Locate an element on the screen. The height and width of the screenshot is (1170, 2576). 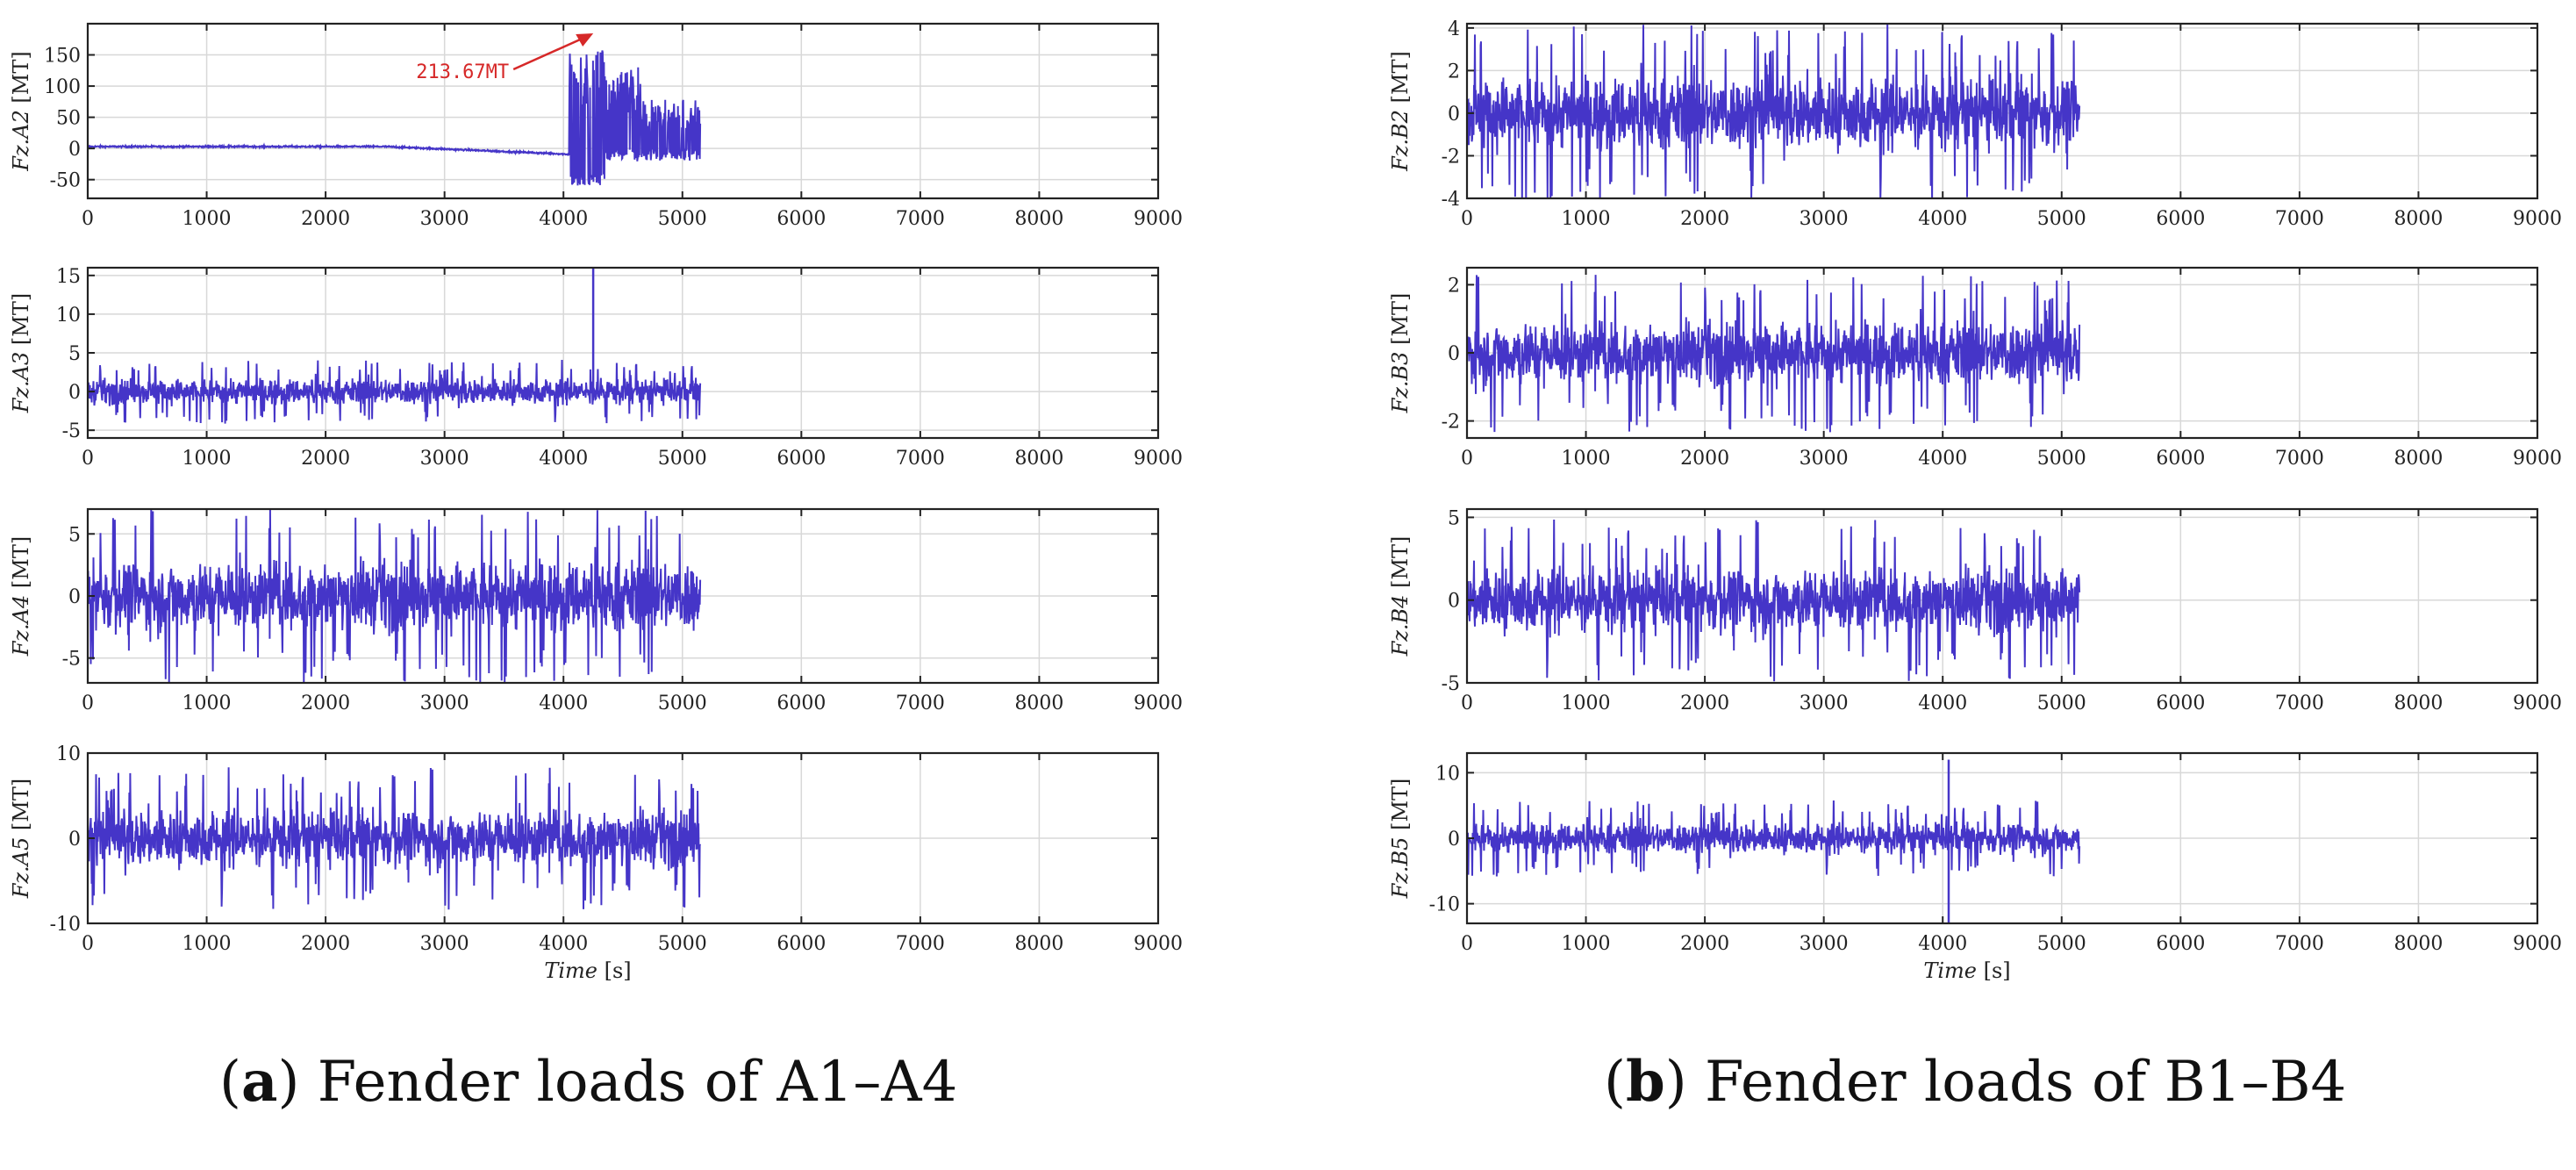
y-tick-label: -4 is located at coordinates (1451, 200).